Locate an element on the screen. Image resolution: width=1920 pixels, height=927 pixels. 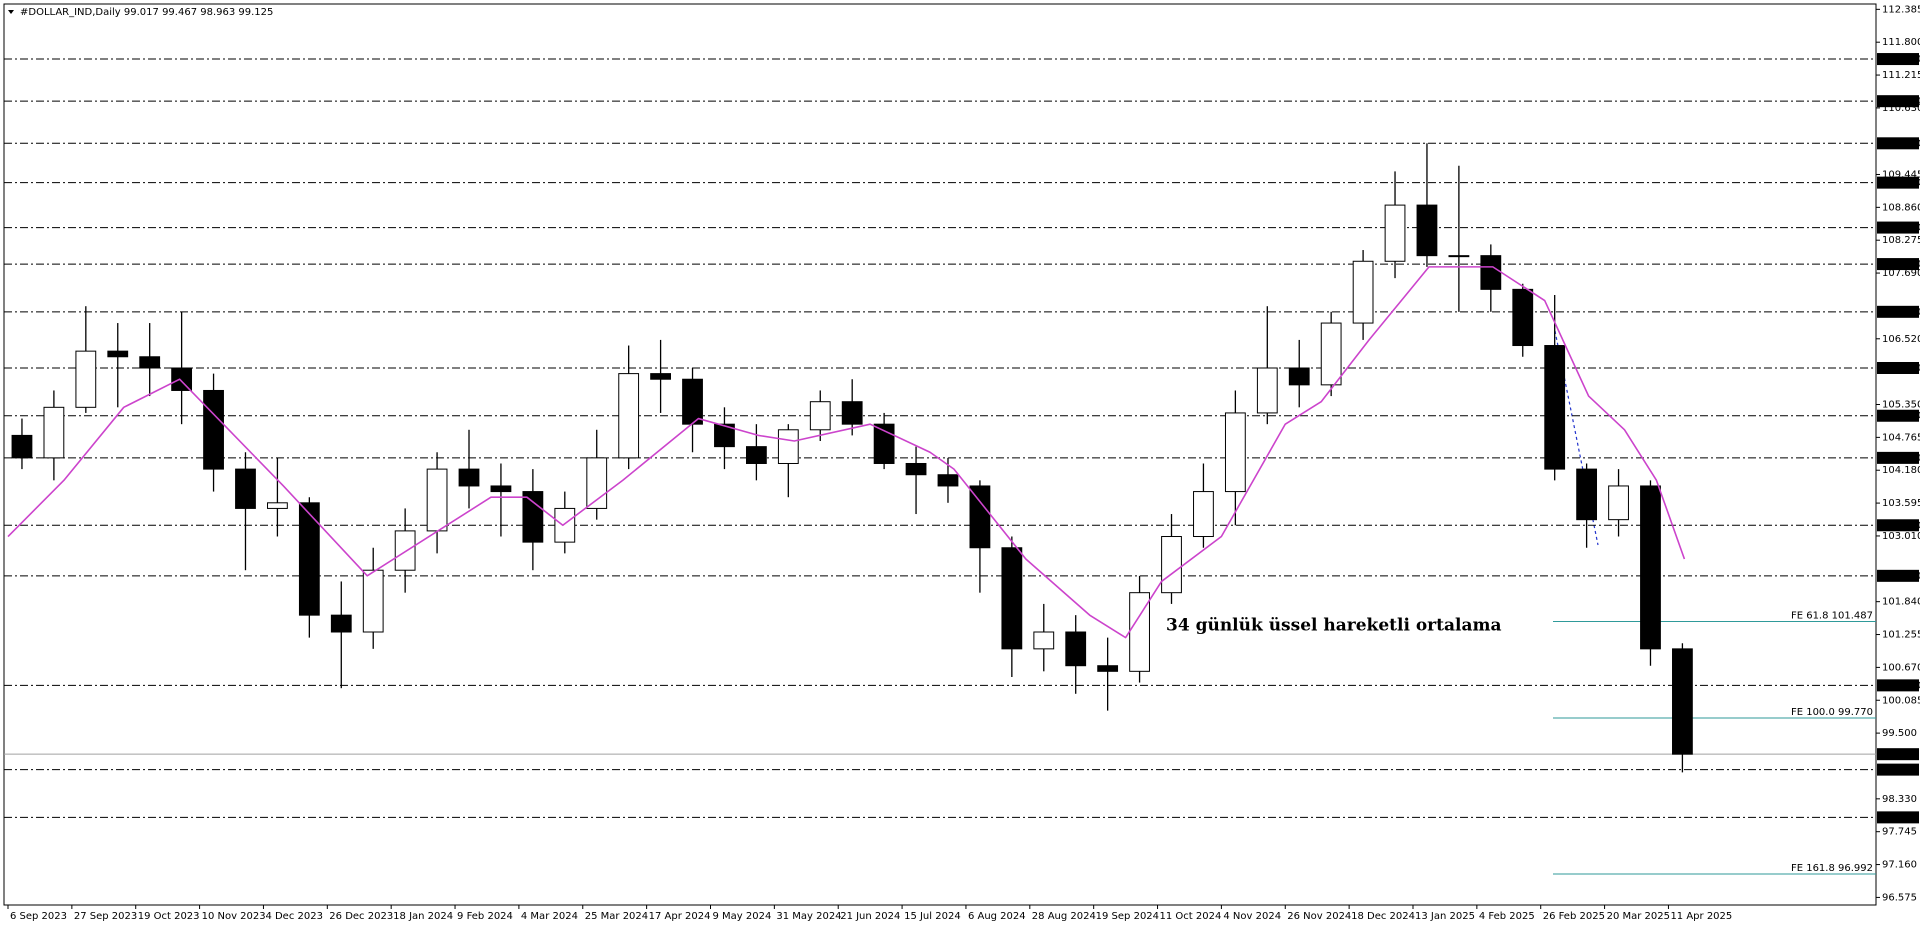
level-label: 100.350 is located at coordinates (1900, 685).